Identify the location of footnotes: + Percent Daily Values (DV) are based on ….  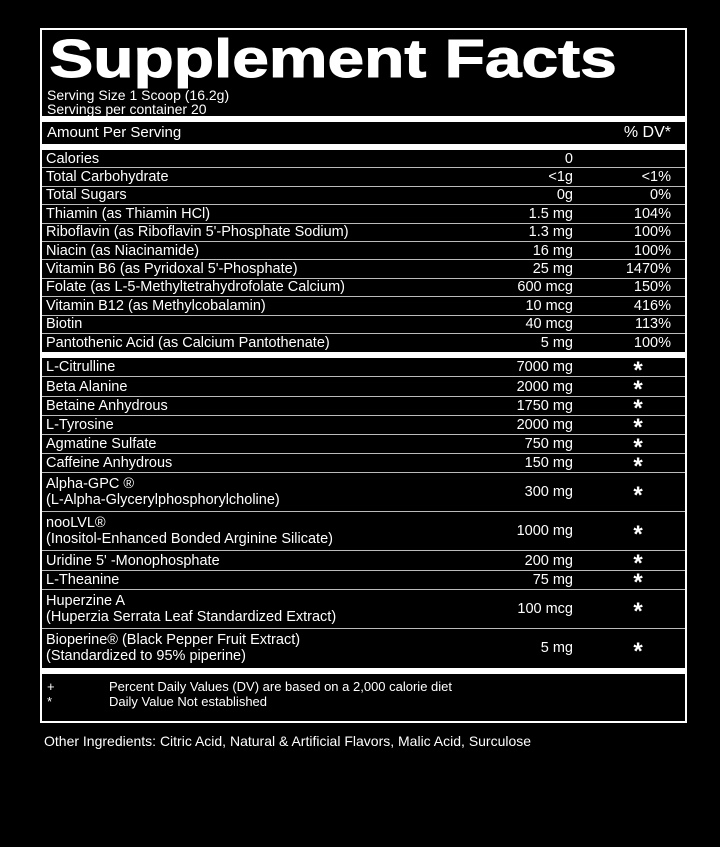
(363, 691).